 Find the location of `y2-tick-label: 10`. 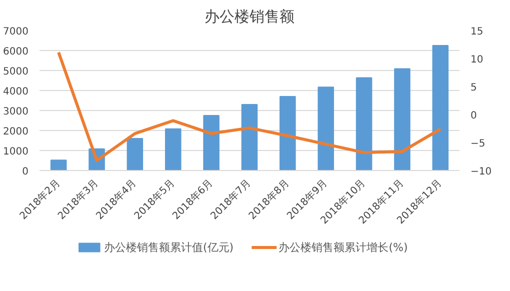

y2-tick-label: 10 is located at coordinates (477, 60).